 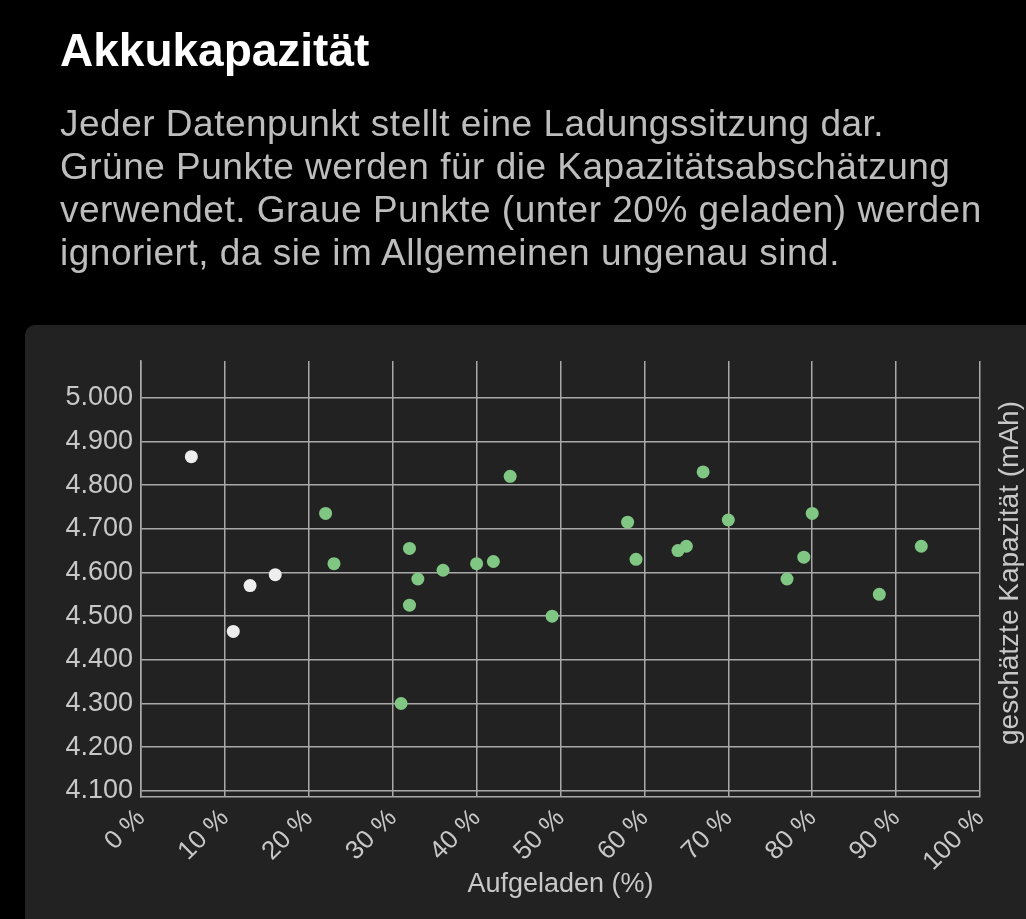 What do you see at coordinates (1008, 573) in the screenshot?
I see `y-axis-title: geschätzte Kapazität (mAh)` at bounding box center [1008, 573].